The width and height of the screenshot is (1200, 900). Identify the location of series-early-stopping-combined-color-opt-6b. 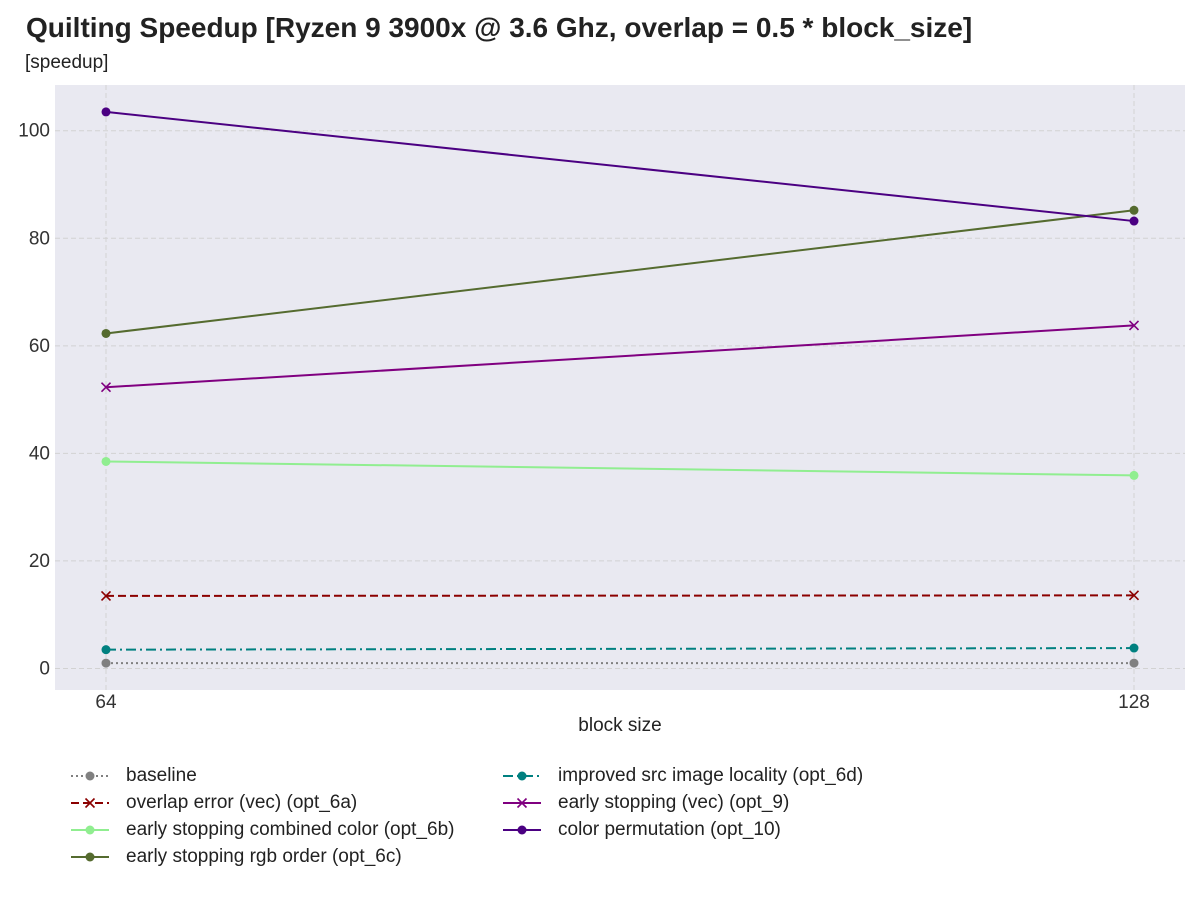
(620, 468).